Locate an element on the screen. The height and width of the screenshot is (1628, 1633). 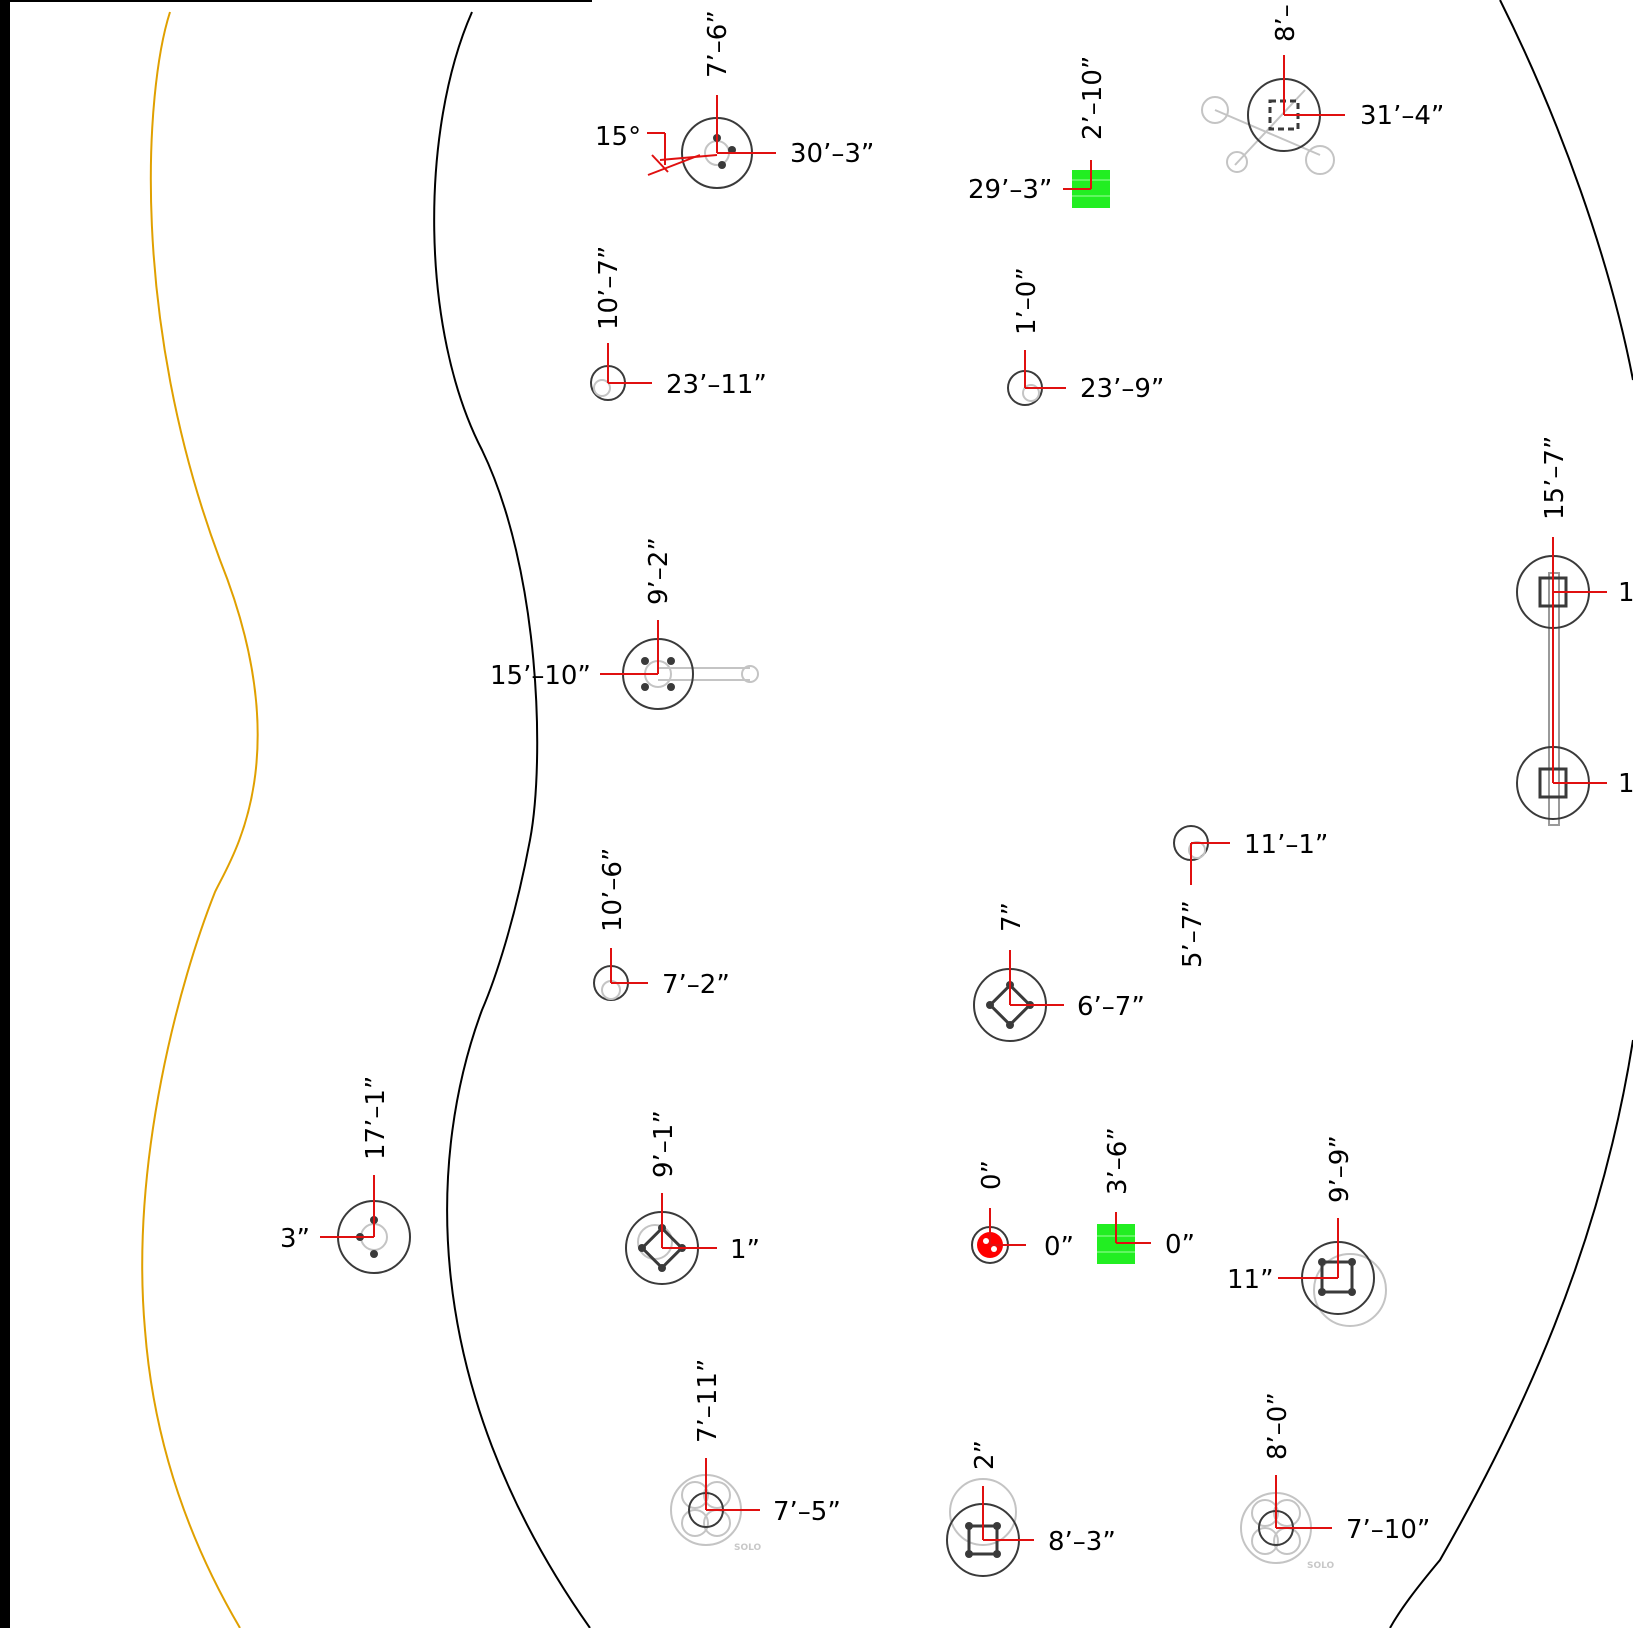
dimension-label: 8’–3” is located at coordinates (1082, 1542).